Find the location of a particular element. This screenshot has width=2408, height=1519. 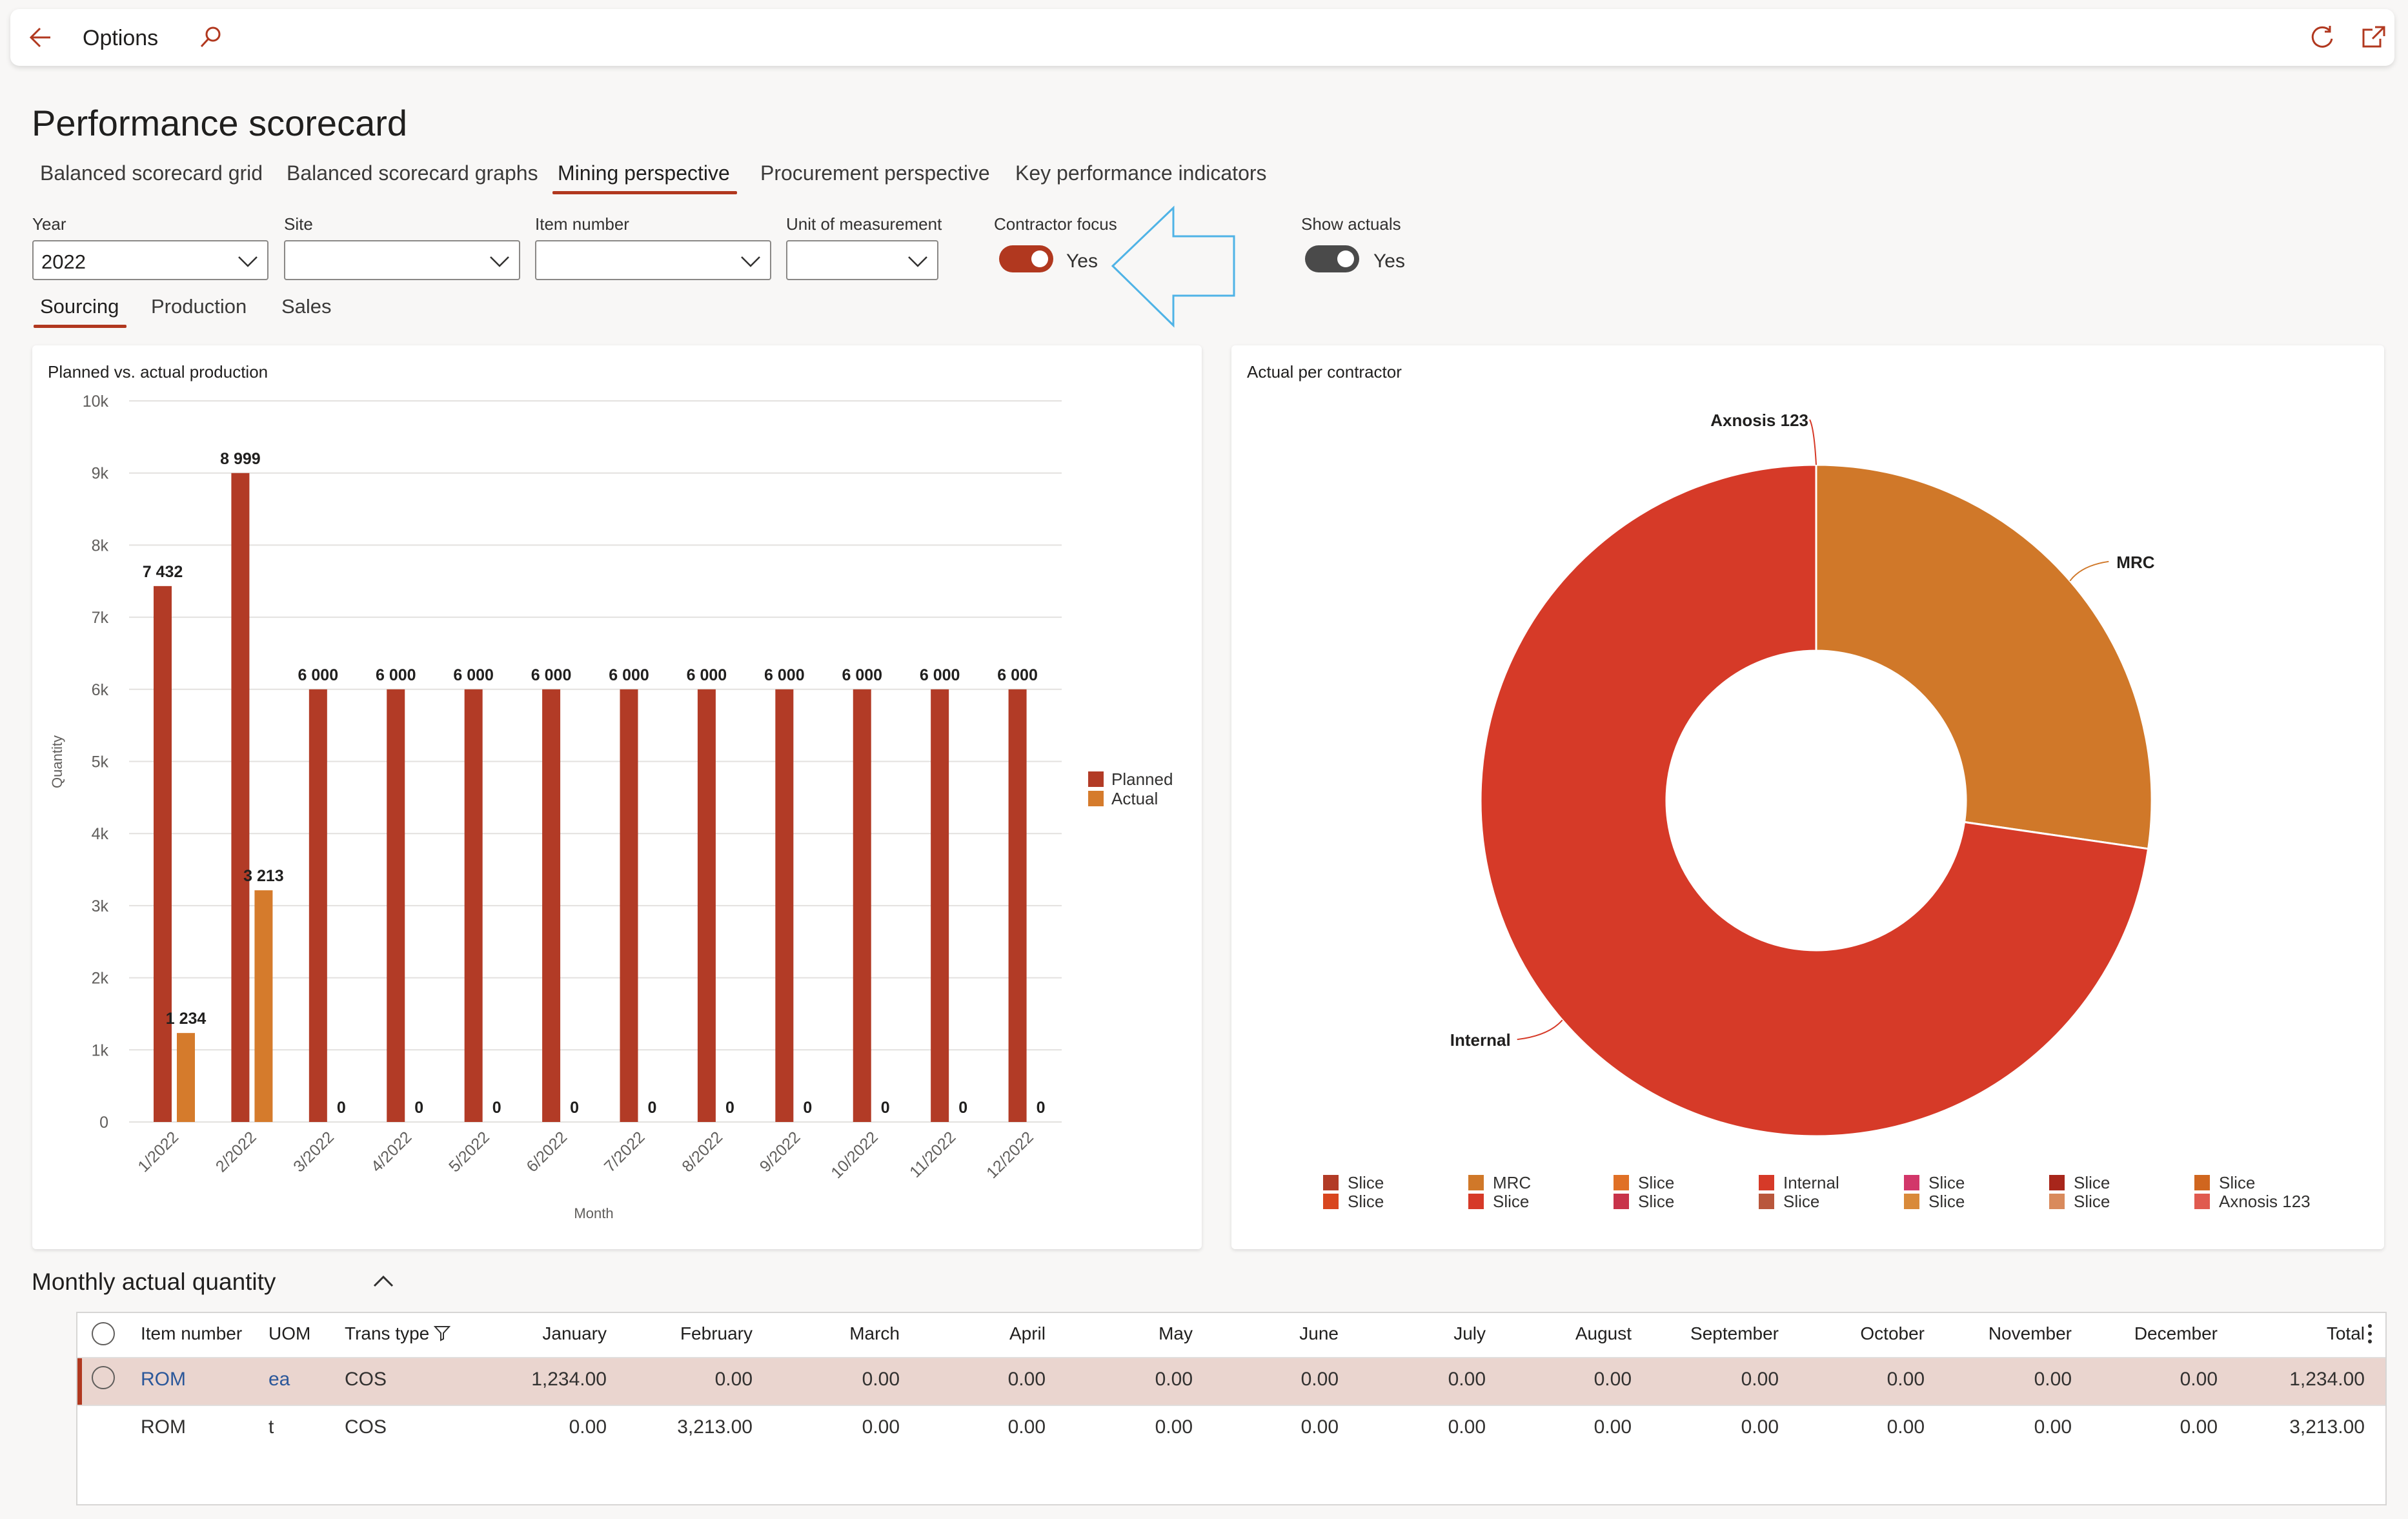

subtab-production: Production is located at coordinates (199, 306).